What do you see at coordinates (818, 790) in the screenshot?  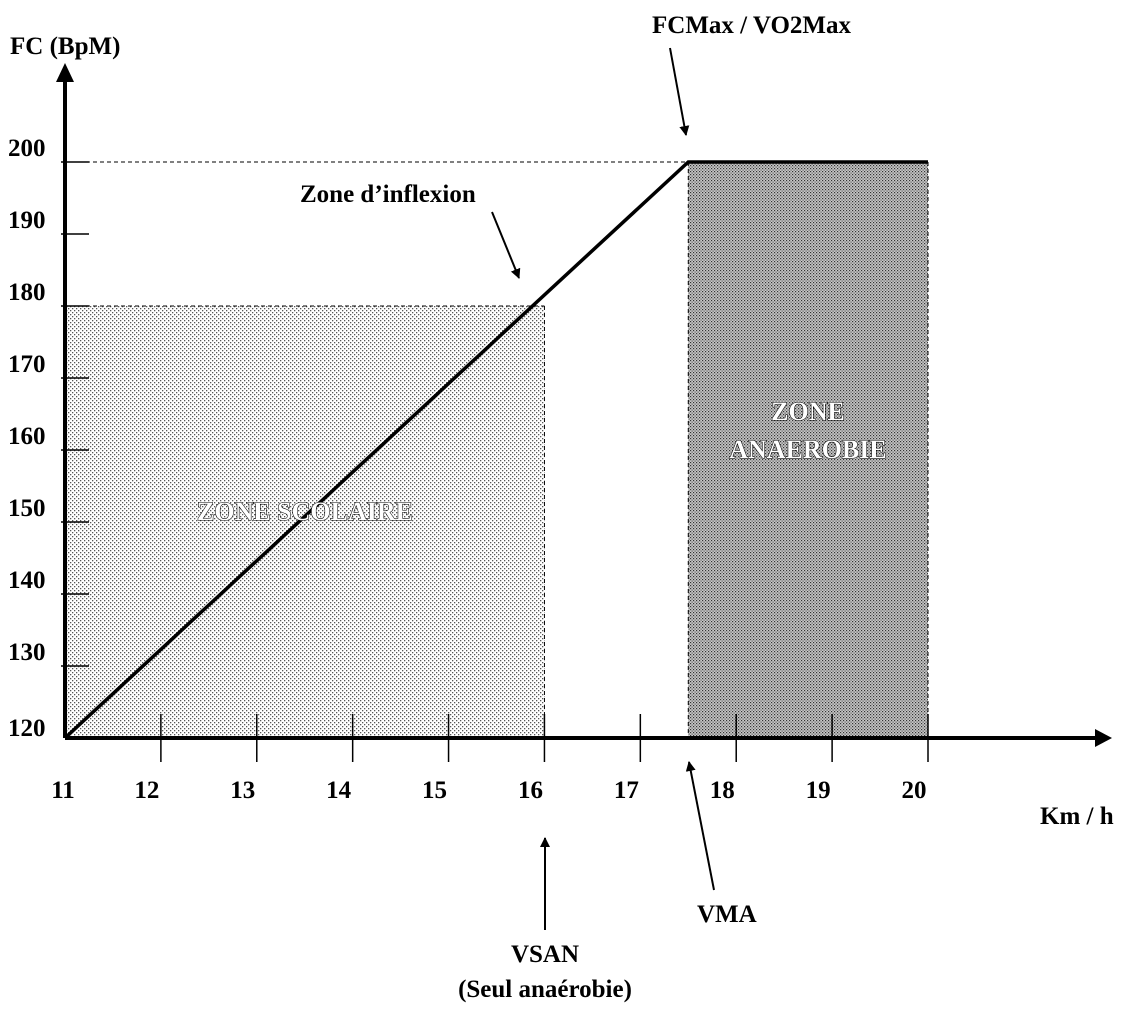 I see `x-tick-label-19: 19` at bounding box center [818, 790].